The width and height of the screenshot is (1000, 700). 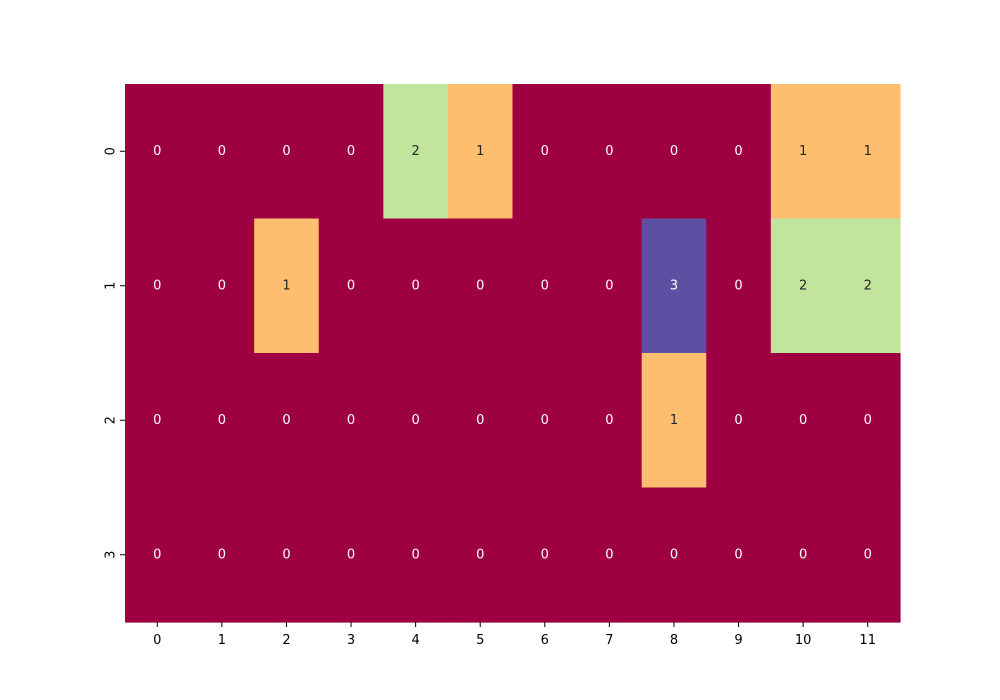 I want to click on y-axis: 0 1 2 3, so click(x=114, y=353).